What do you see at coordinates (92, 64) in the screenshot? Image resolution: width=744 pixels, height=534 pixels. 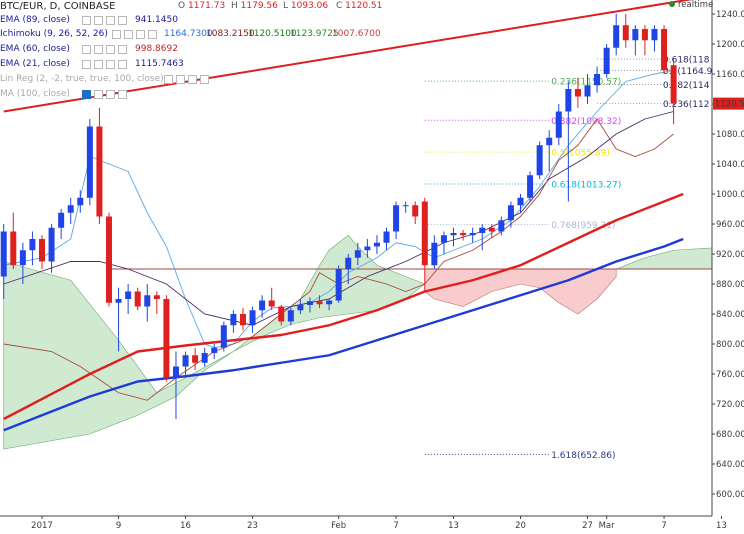 I see `legend-row-ema21: EMA (21, close) 1115.7463` at bounding box center [92, 64].